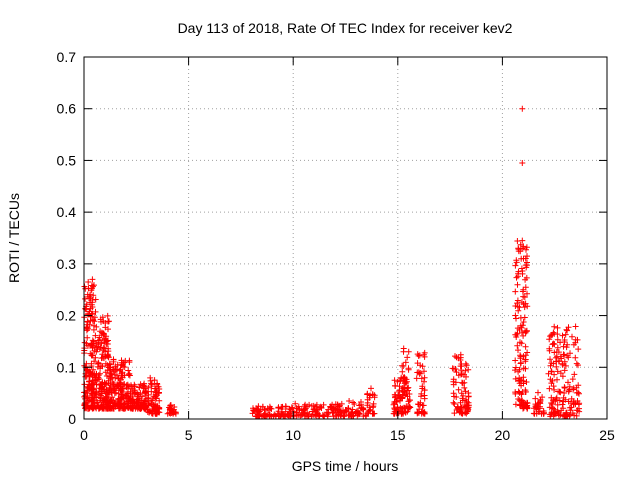 Image resolution: width=640 pixels, height=480 pixels. What do you see at coordinates (14, 238) in the screenshot?
I see `y-axis-title: ROTI / TECUs` at bounding box center [14, 238].